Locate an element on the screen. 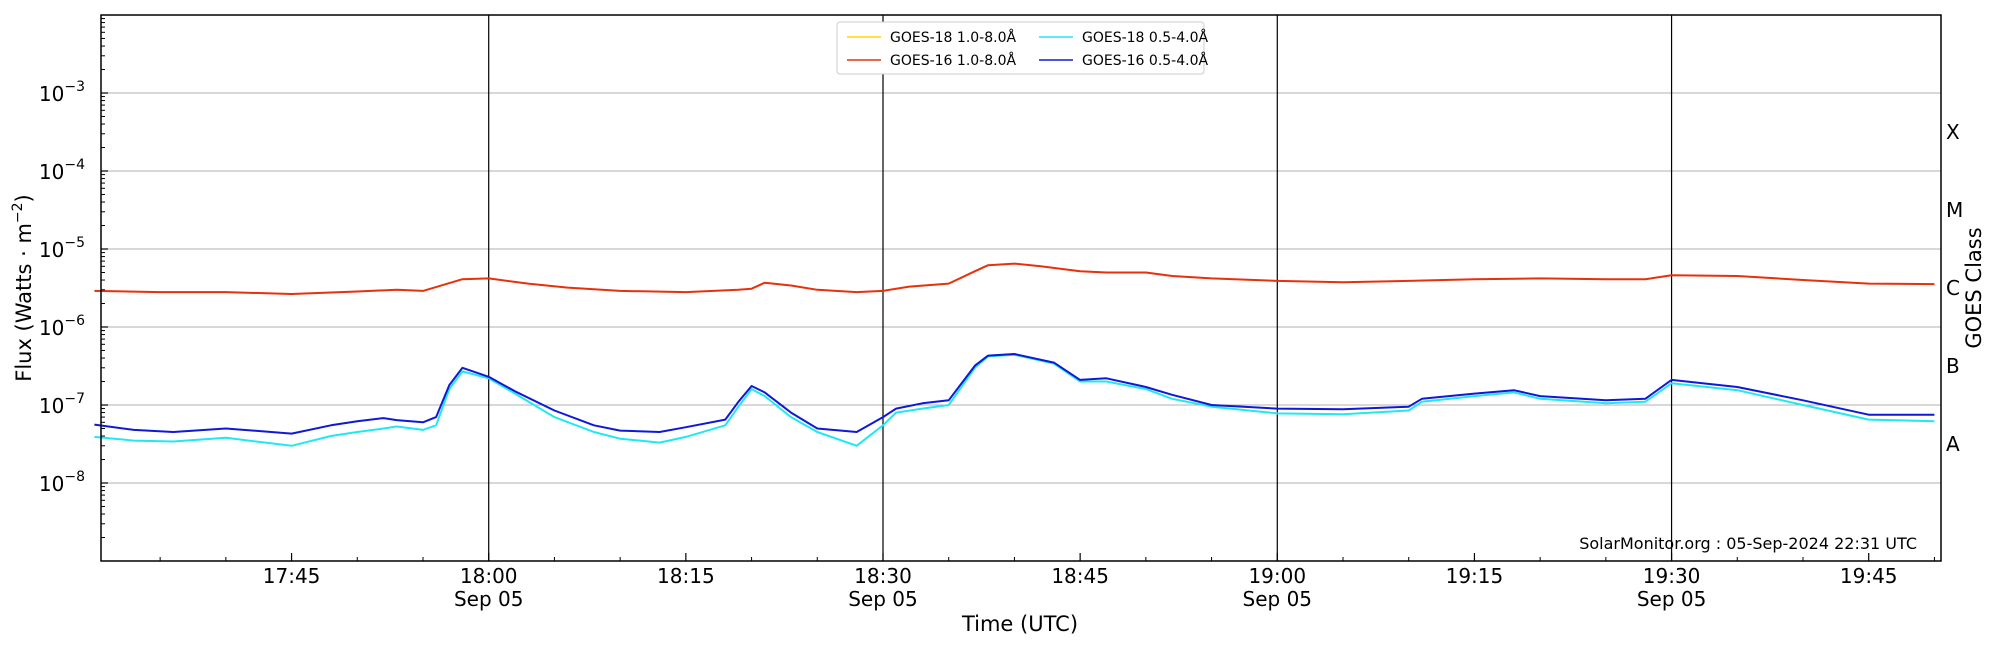 The height and width of the screenshot is (650, 2000). x-axis-label: Time (UTC) is located at coordinates (1019, 624).